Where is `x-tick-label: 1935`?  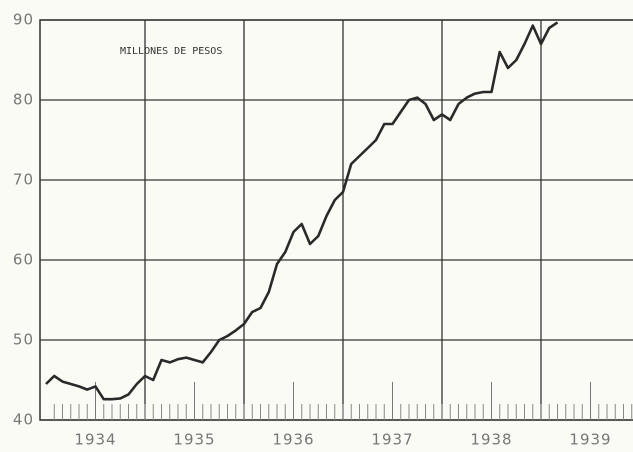 x-tick-label: 1935 is located at coordinates (194, 440).